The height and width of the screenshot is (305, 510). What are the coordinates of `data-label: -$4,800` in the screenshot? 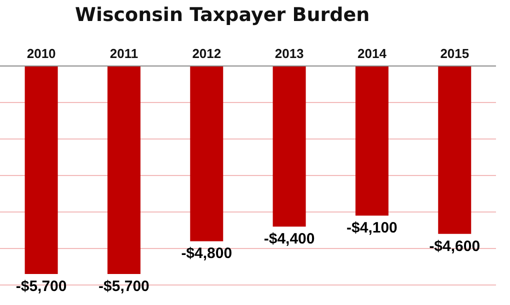 It's located at (206, 253).